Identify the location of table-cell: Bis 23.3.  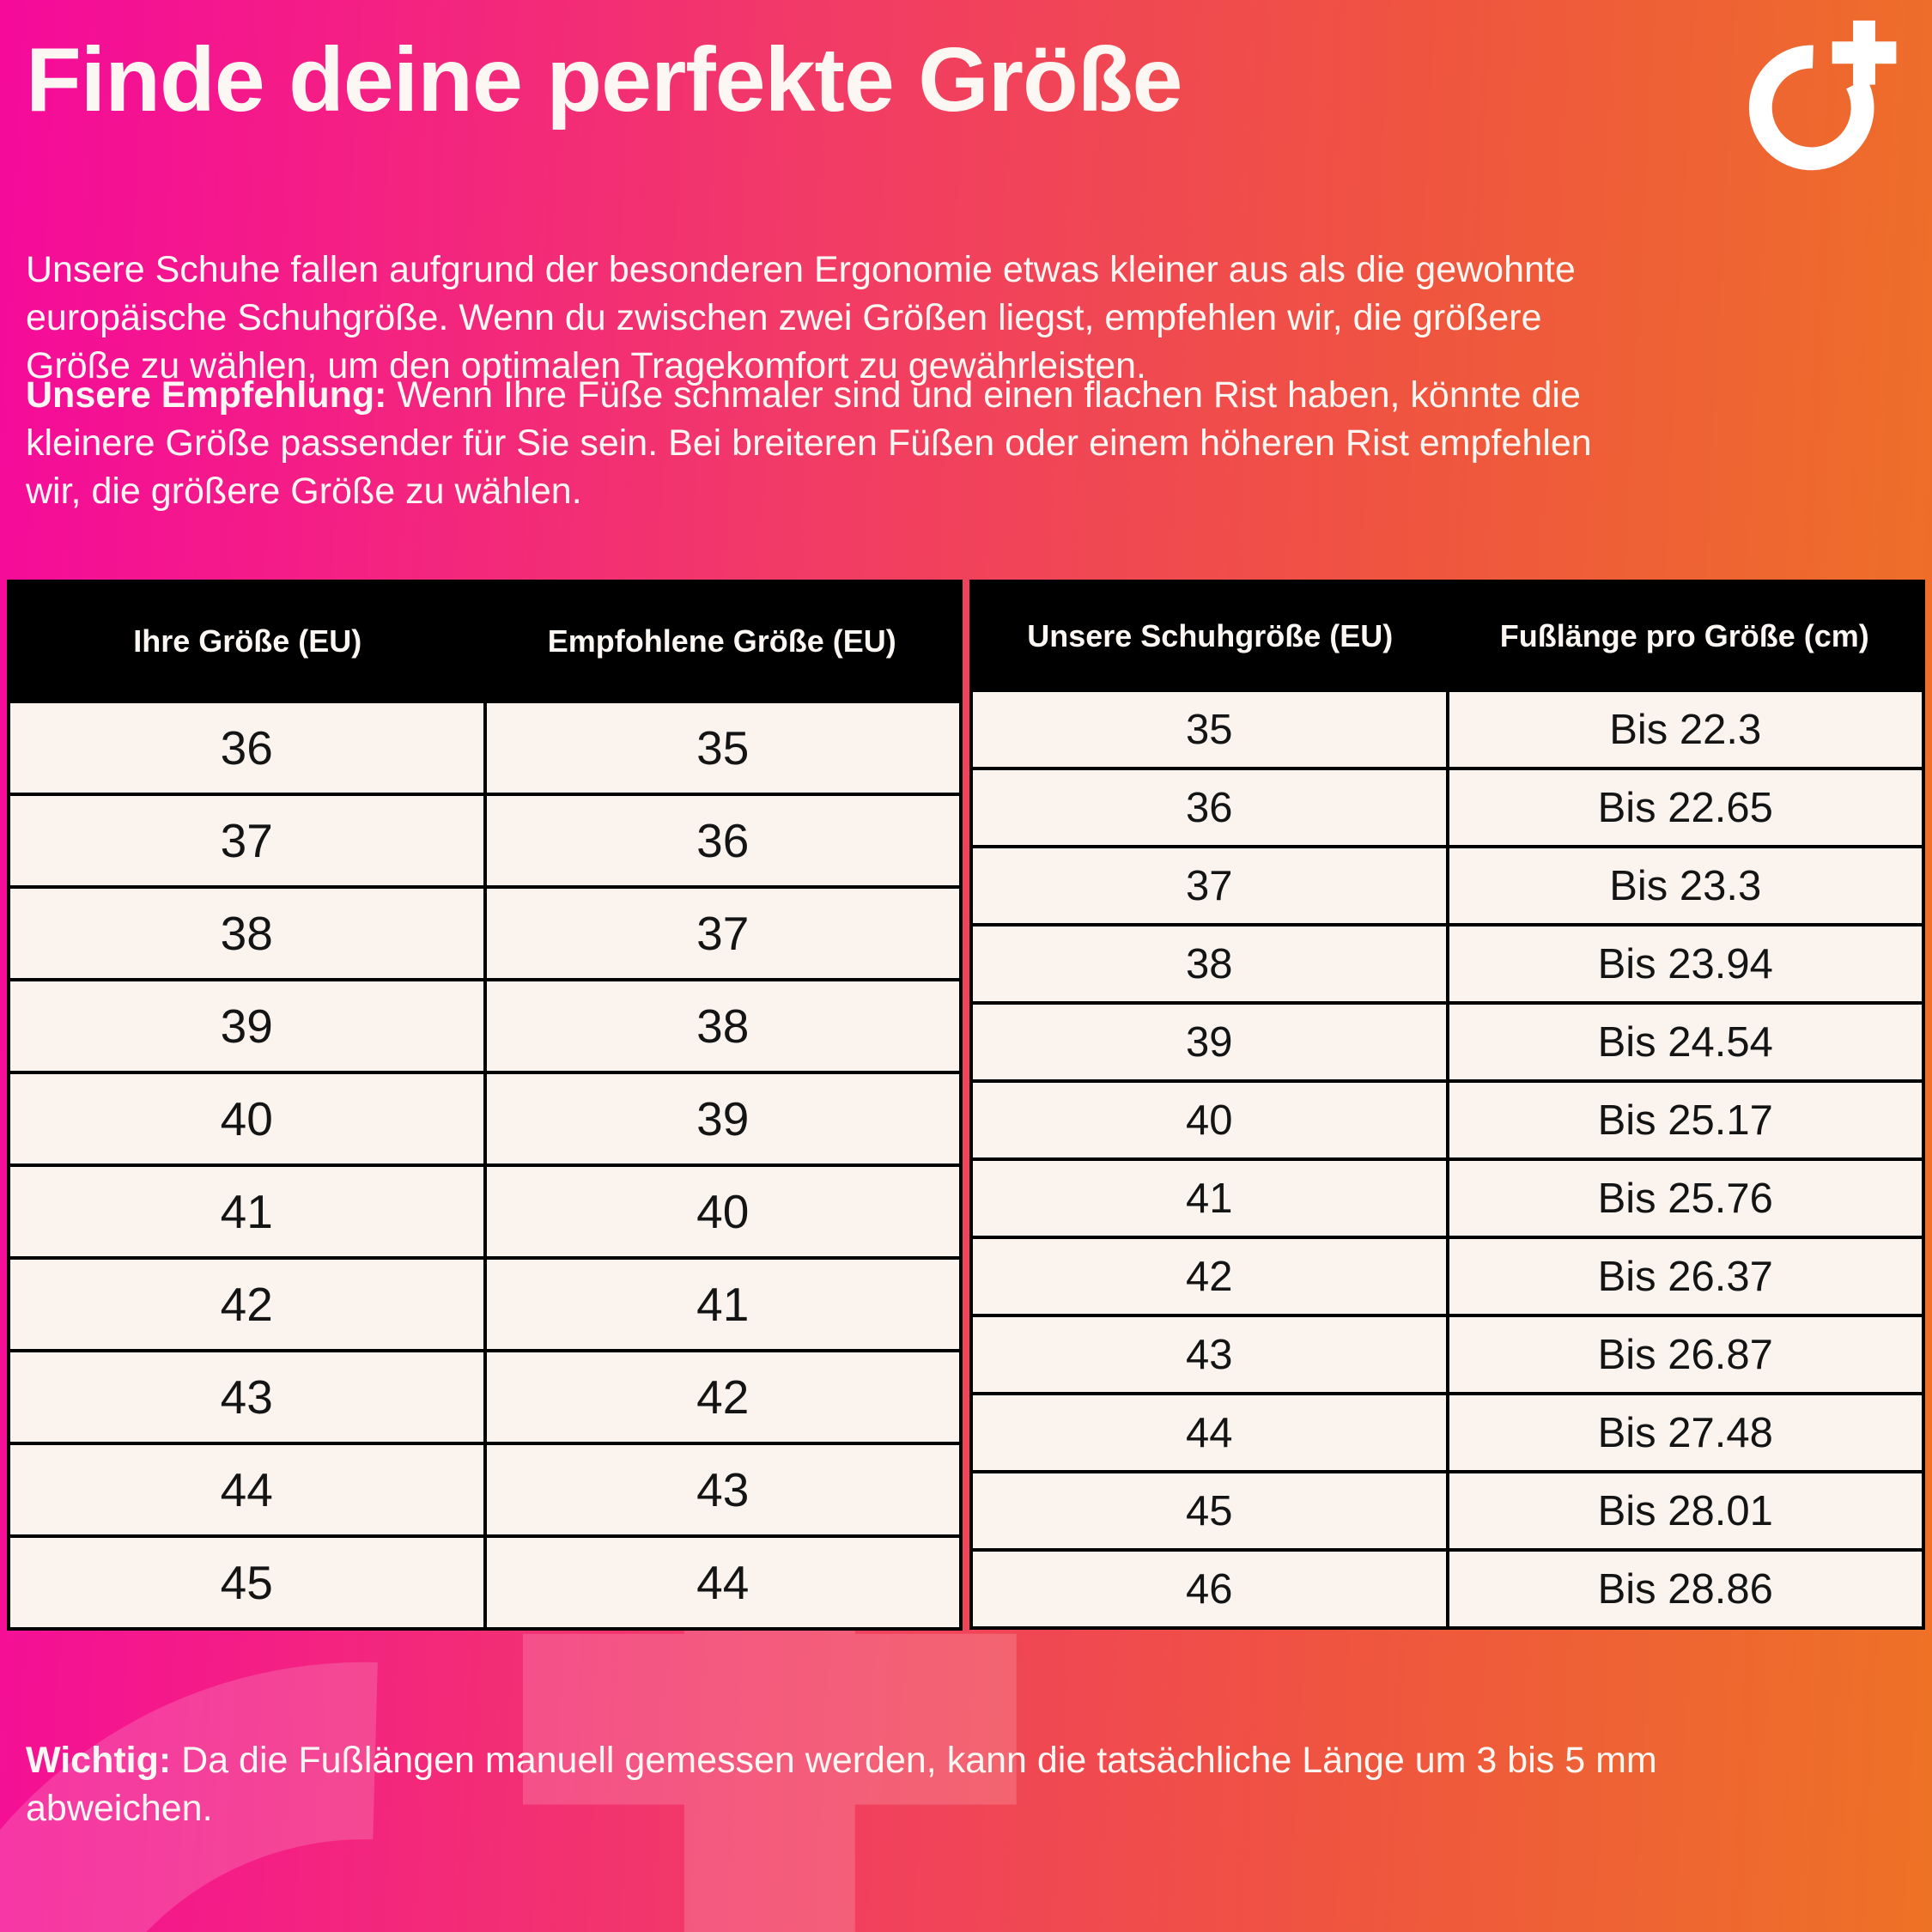
(1686, 885).